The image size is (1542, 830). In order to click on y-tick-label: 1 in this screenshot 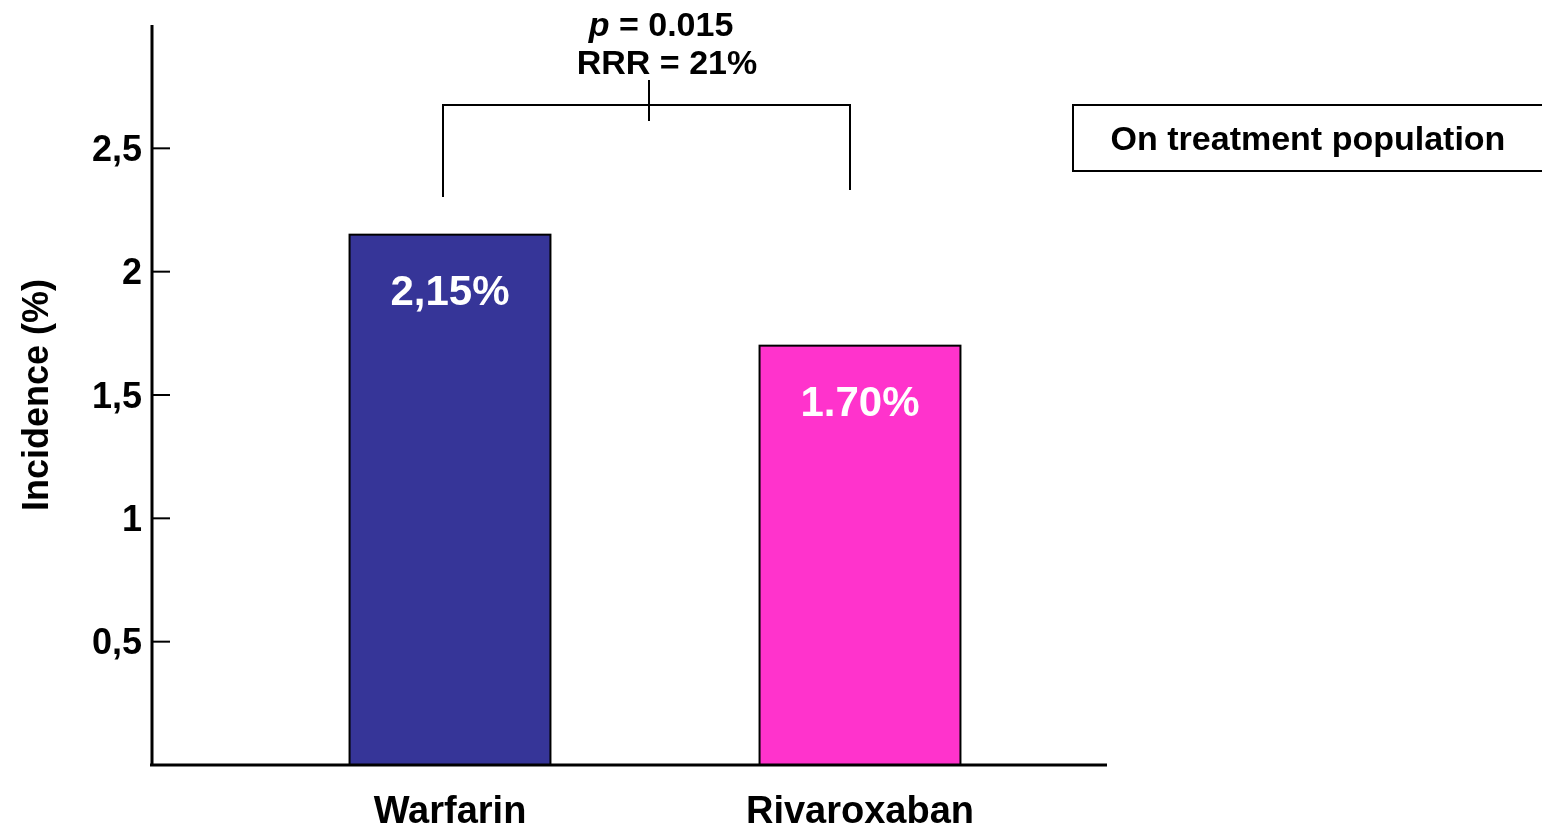, I will do `click(131, 518)`.